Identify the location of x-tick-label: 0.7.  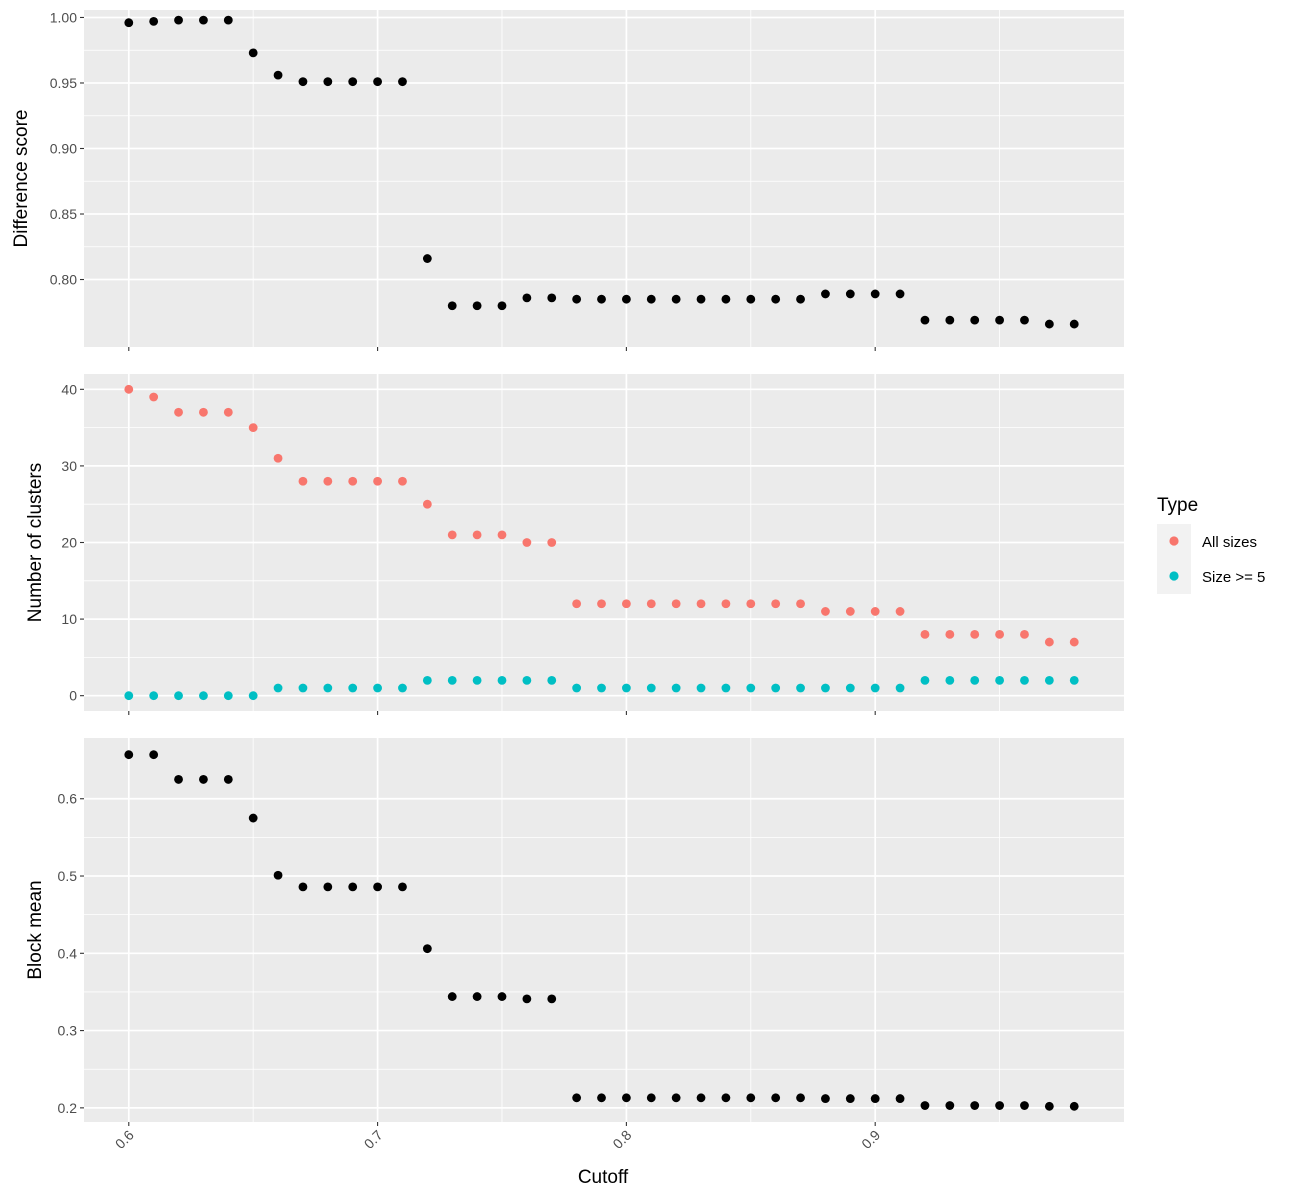
(373, 1139).